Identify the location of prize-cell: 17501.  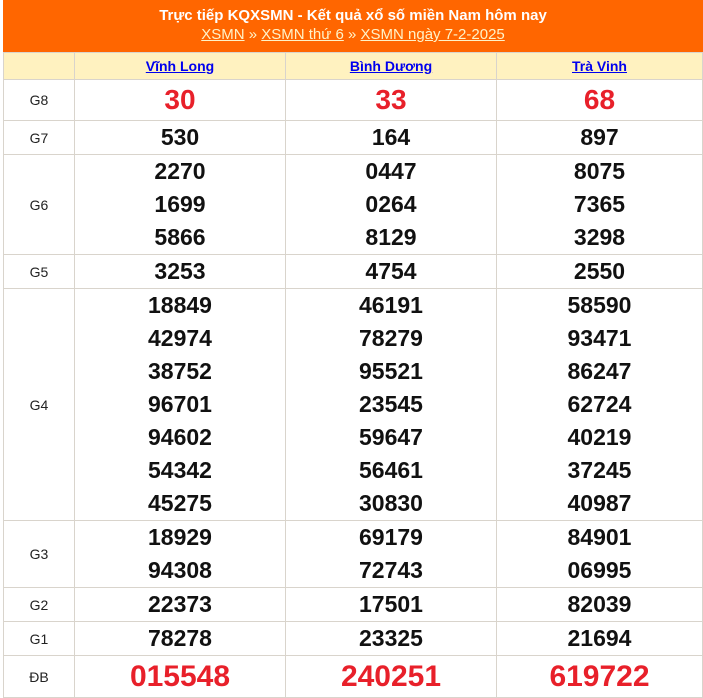
(391, 604).